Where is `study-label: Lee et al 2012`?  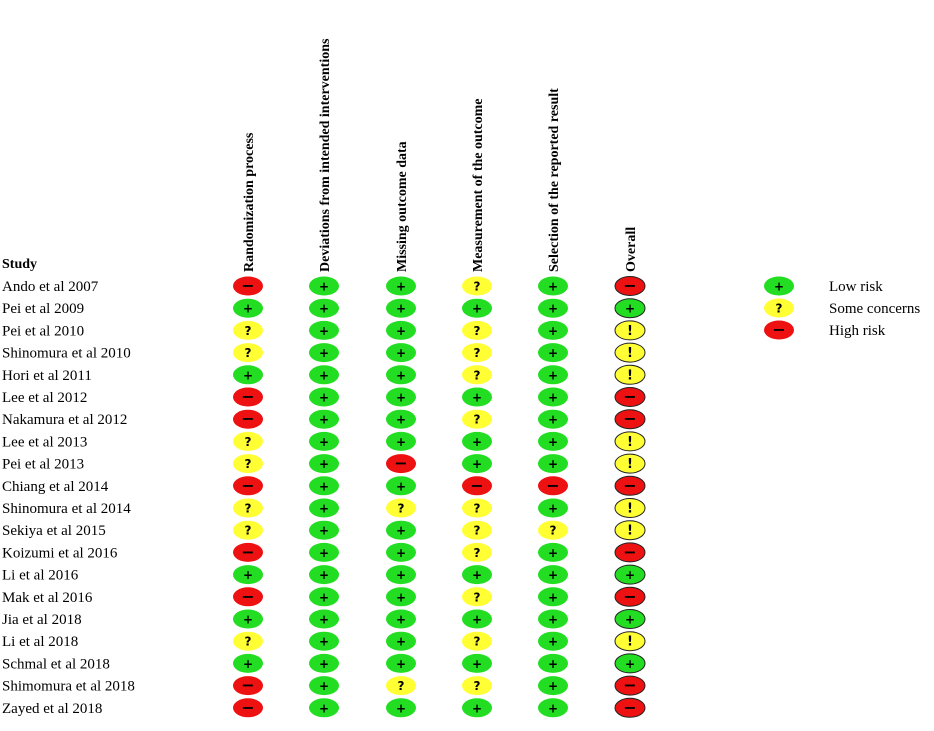 study-label: Lee et al 2012 is located at coordinates (44, 398).